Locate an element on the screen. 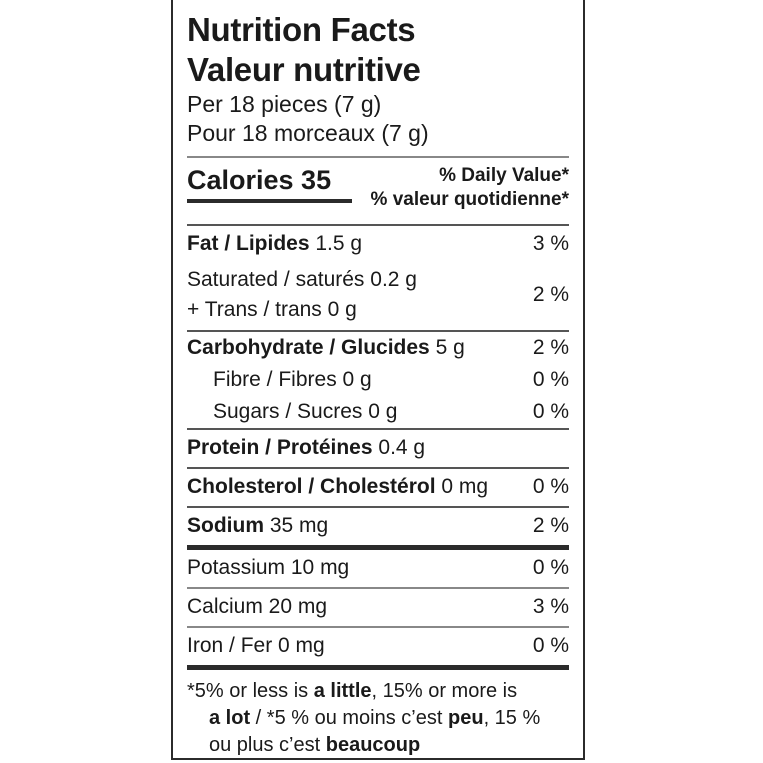  row-fat-label: Fat / Lipides is located at coordinates (248, 243).